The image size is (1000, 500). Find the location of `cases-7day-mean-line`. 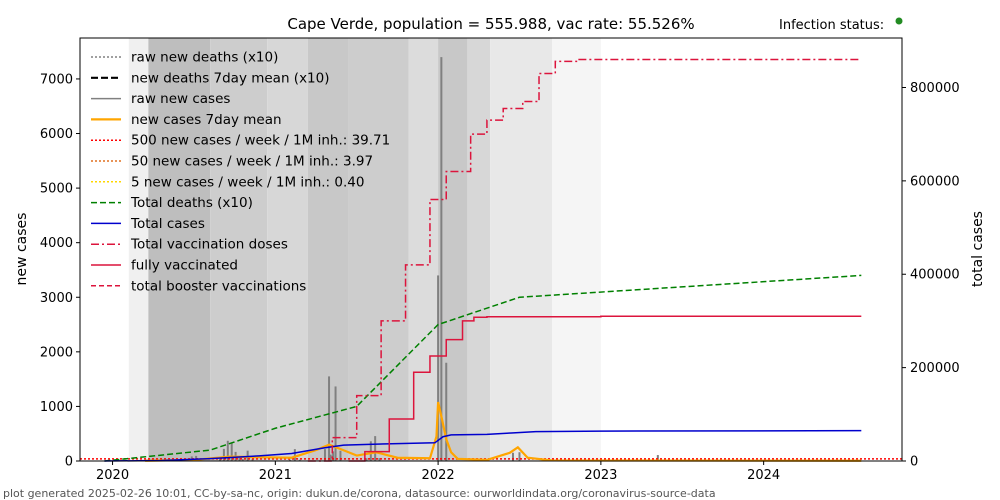

cases-7day-mean-line is located at coordinates (503, 431).